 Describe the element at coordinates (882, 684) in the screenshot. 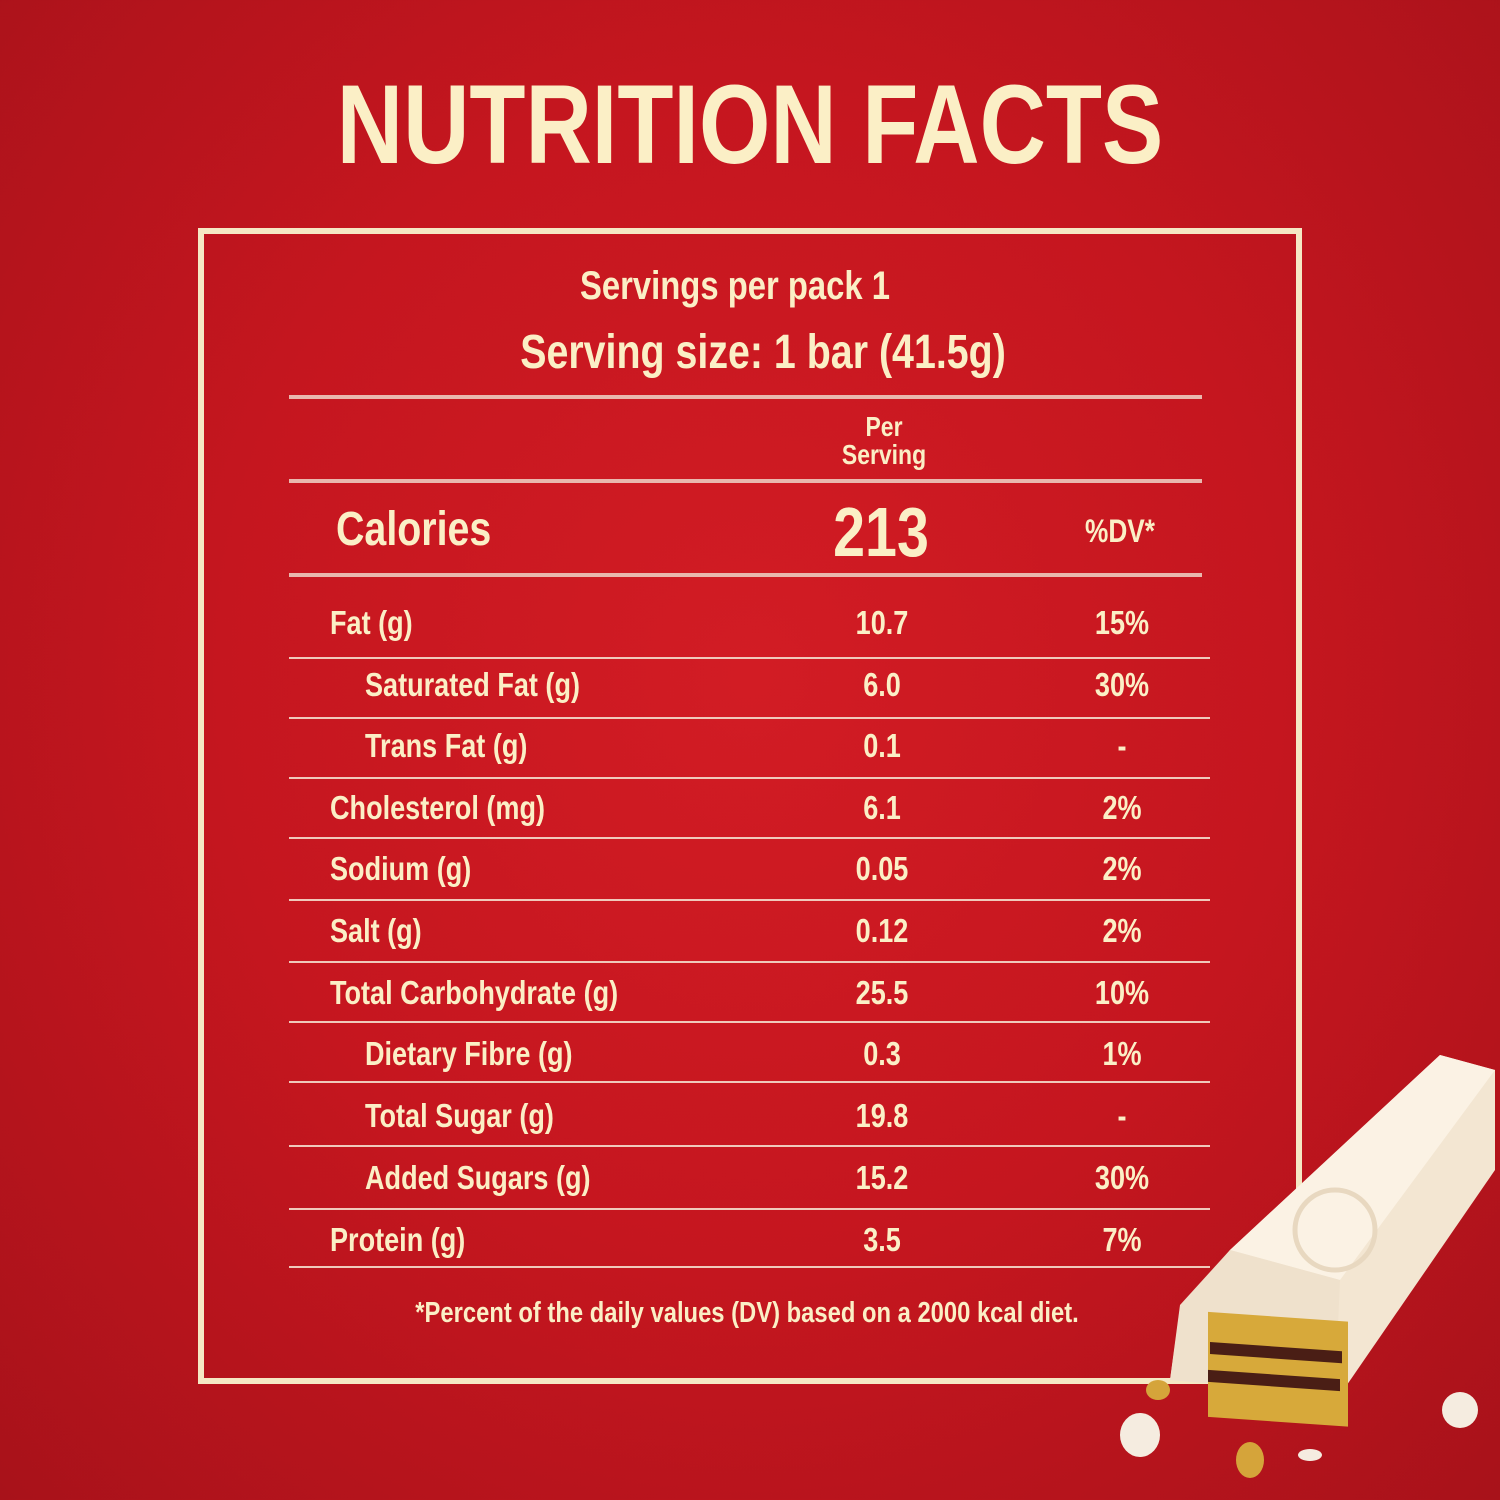

I see `nutrient-value: 6.0` at that location.